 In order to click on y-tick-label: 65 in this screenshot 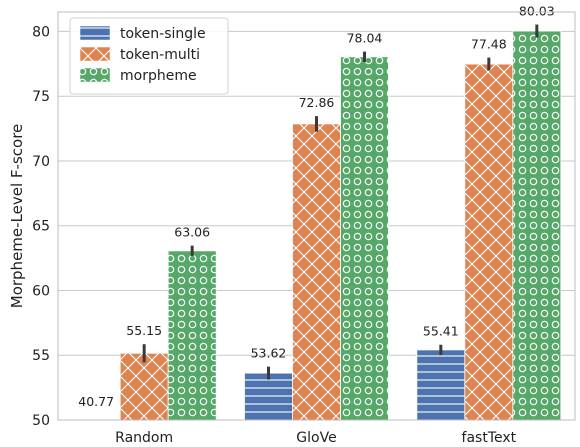, I will do `click(41, 227)`.